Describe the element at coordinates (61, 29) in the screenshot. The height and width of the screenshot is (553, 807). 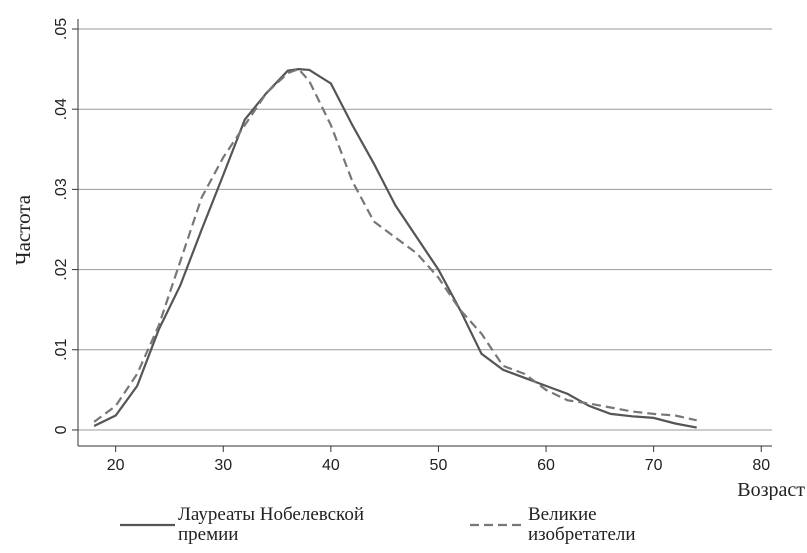
I see `y-tick-label: .05` at that location.